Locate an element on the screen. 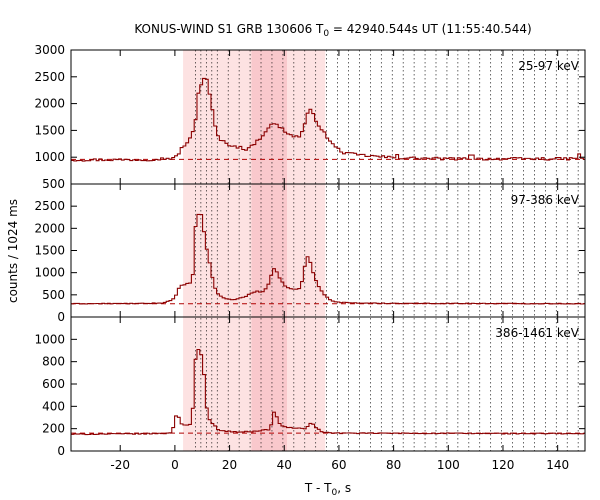 Image resolution: width=600 pixels, height=500 pixels. y-tick-label: 3000 is located at coordinates (49, 50).